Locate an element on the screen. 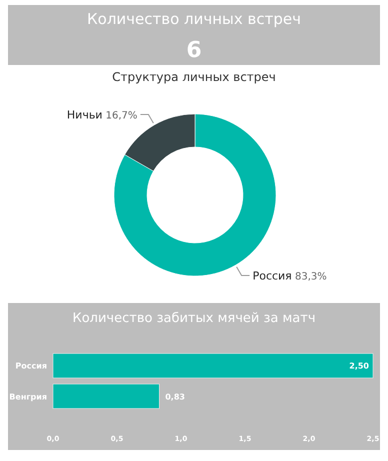 The height and width of the screenshot is (461, 388). text: Количество личных встреч is located at coordinates (194, 19).